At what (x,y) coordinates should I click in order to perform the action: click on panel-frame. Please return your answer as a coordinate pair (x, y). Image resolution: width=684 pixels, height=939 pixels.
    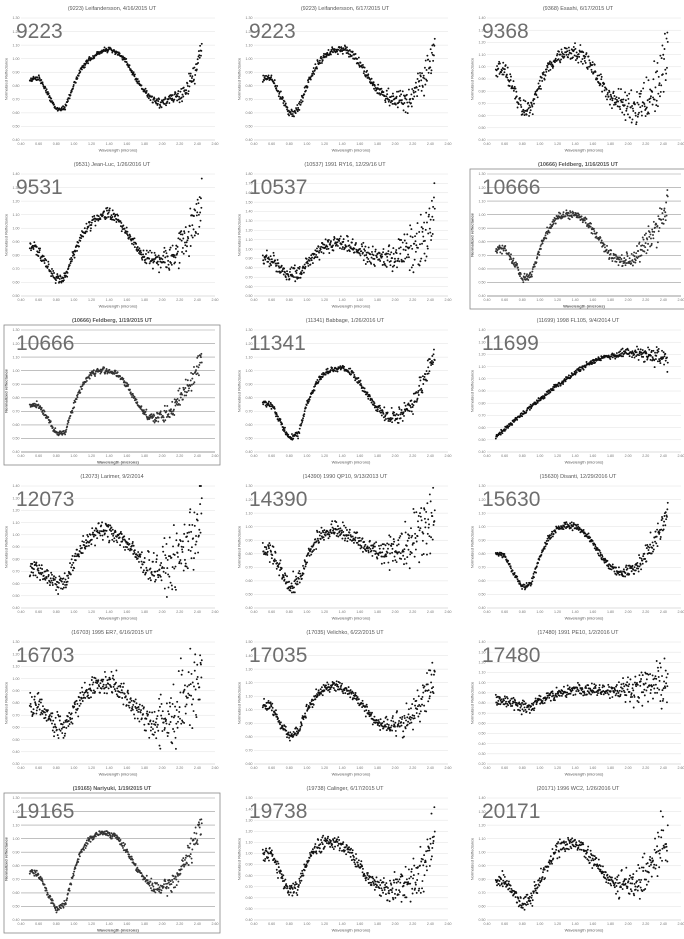
    Looking at the image, I should click on (112, 395).